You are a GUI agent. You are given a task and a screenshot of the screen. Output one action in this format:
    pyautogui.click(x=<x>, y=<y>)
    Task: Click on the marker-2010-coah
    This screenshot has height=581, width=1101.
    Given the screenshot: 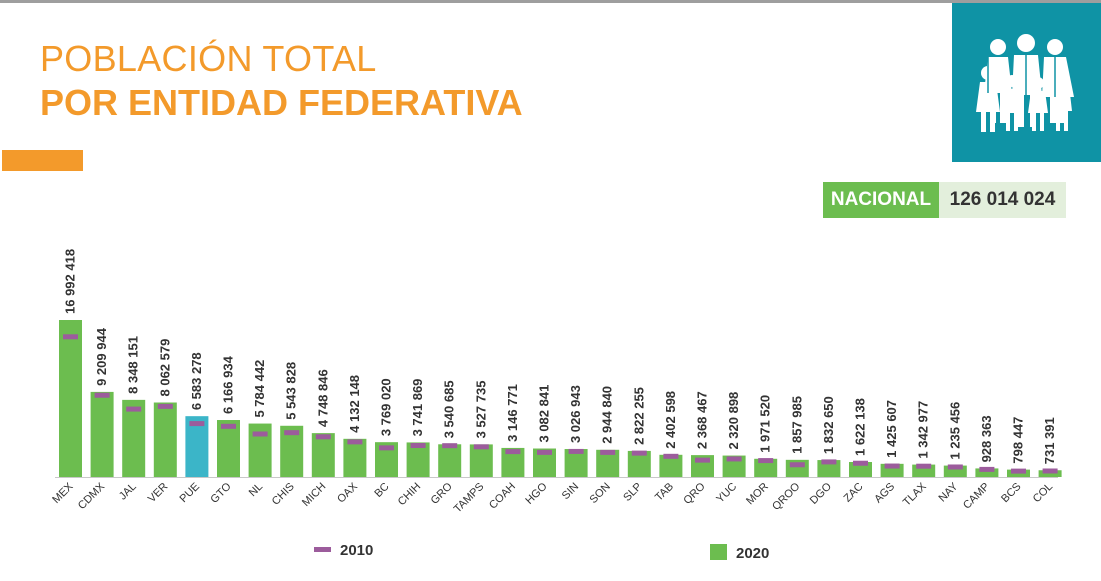 What is the action you would take?
    pyautogui.click(x=513, y=452)
    